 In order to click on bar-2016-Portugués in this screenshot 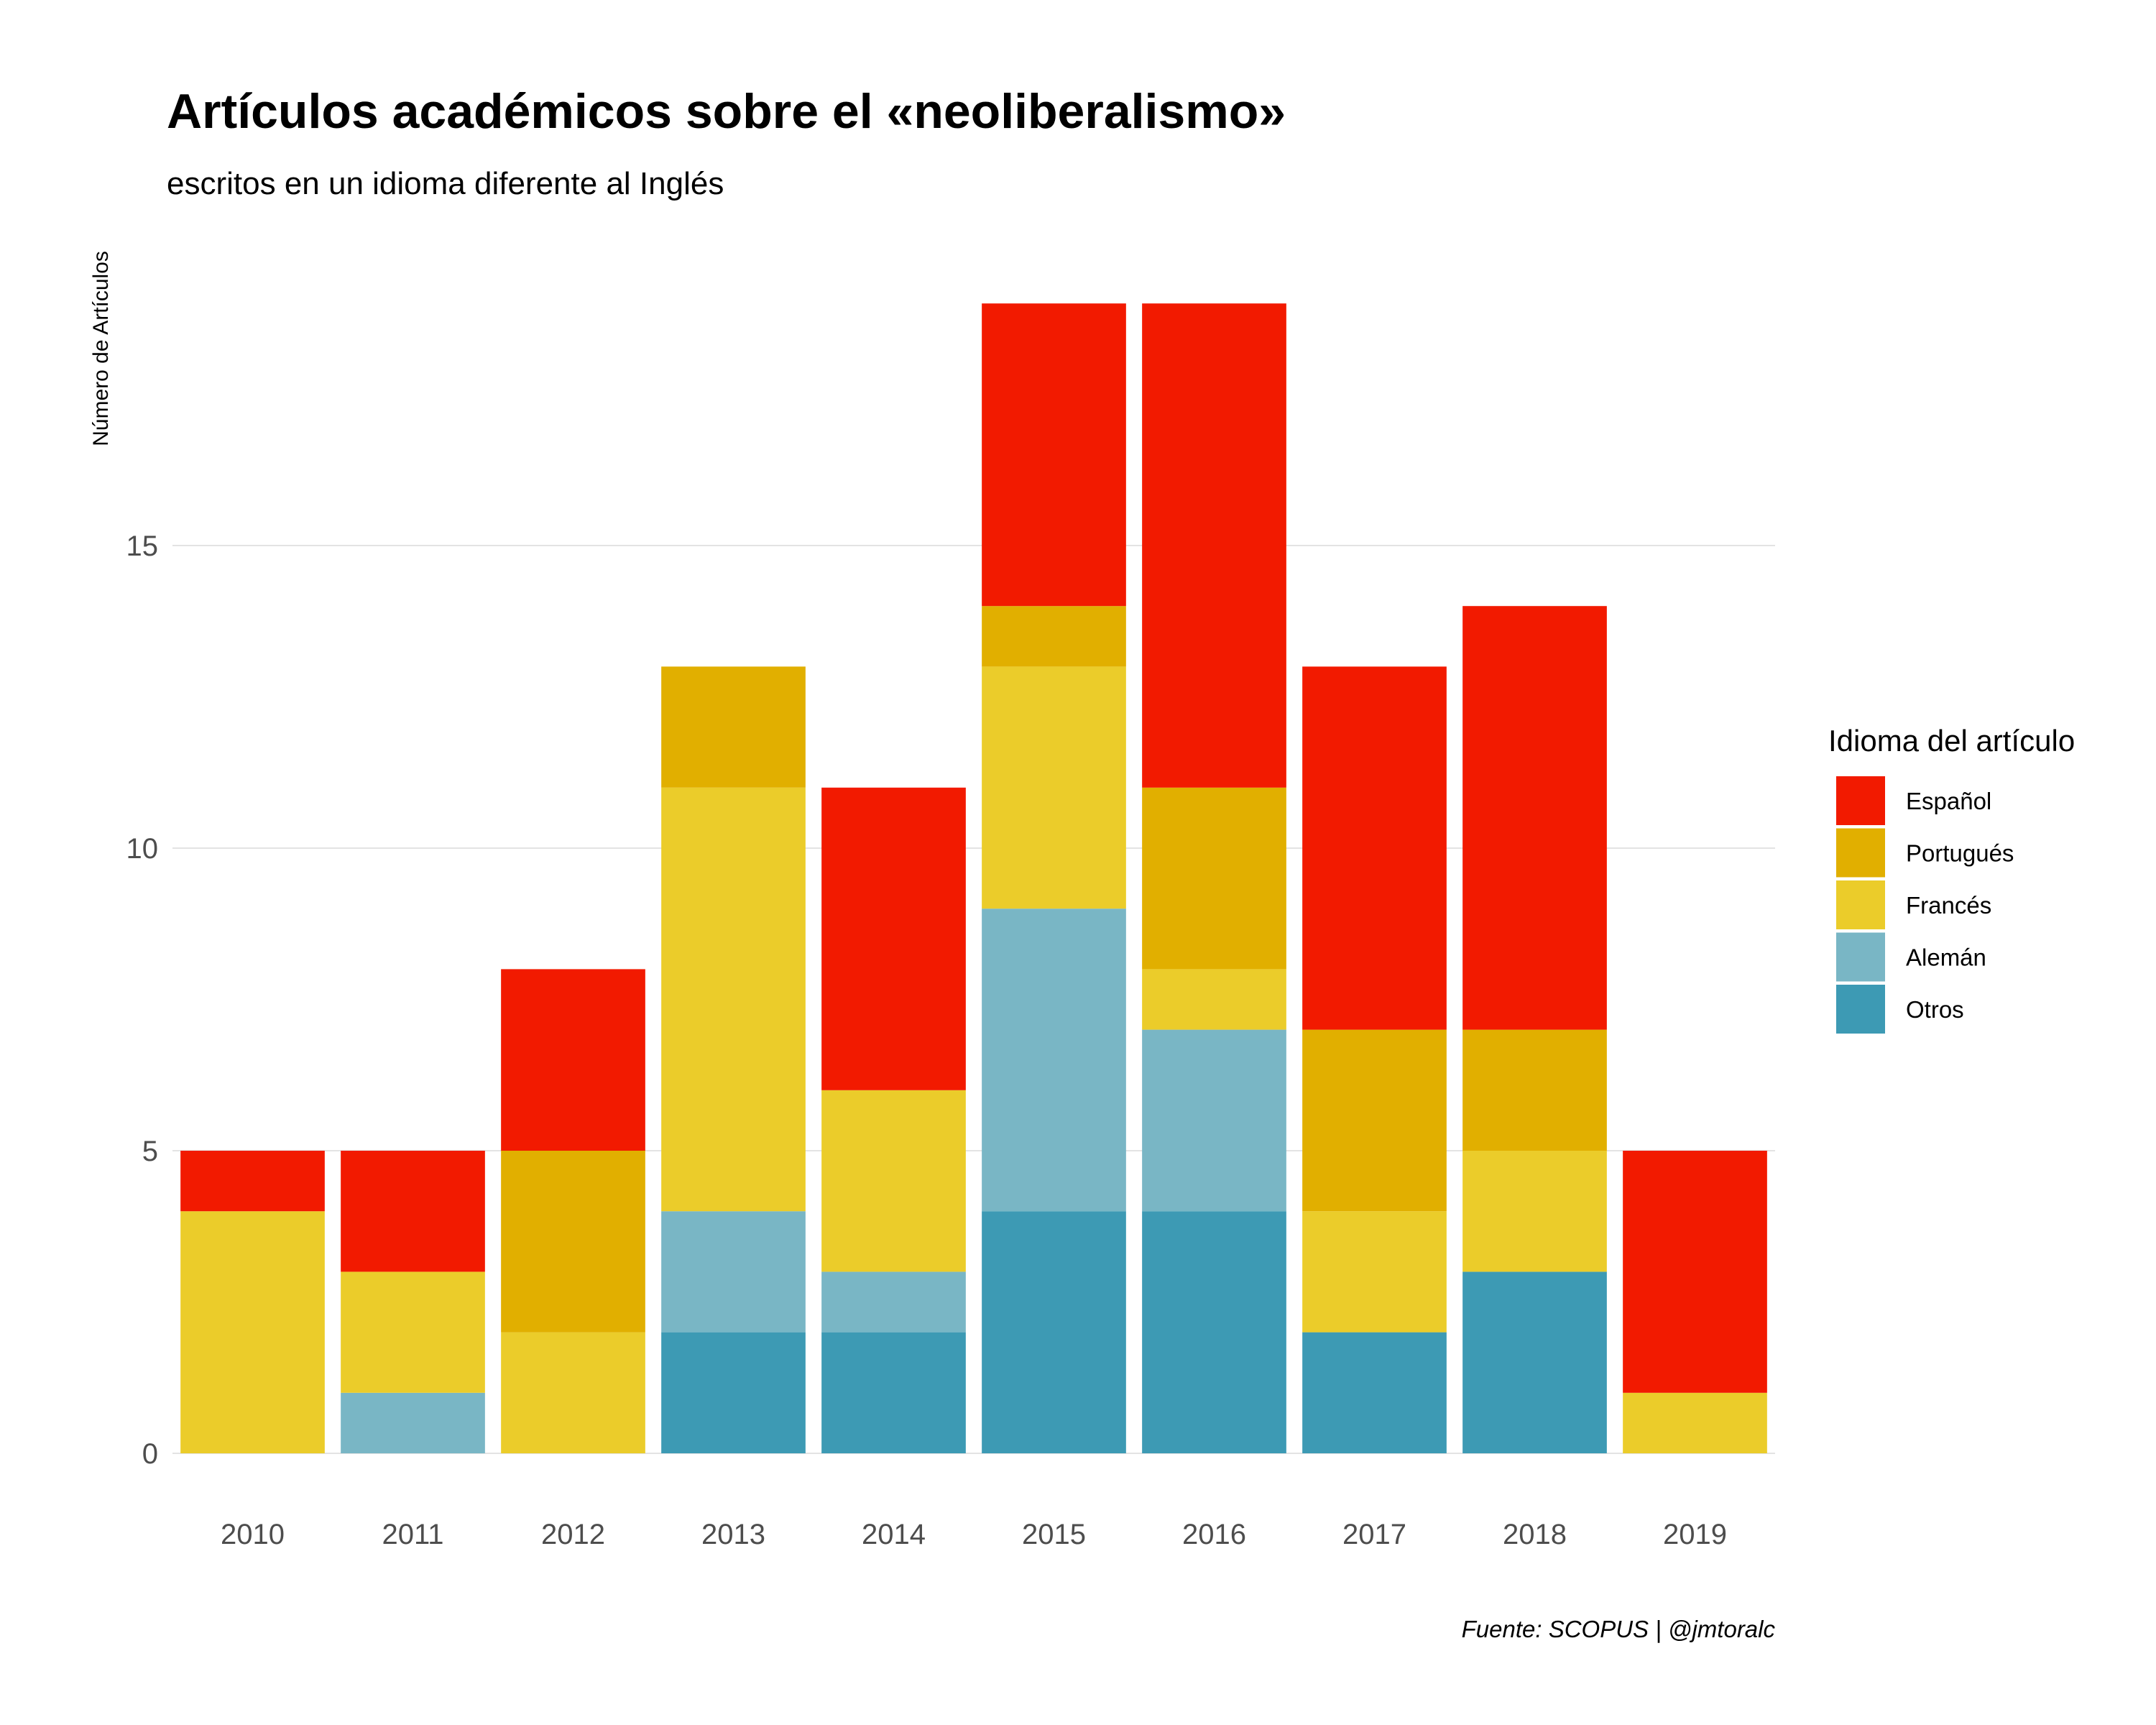, I will do `click(1214, 878)`.